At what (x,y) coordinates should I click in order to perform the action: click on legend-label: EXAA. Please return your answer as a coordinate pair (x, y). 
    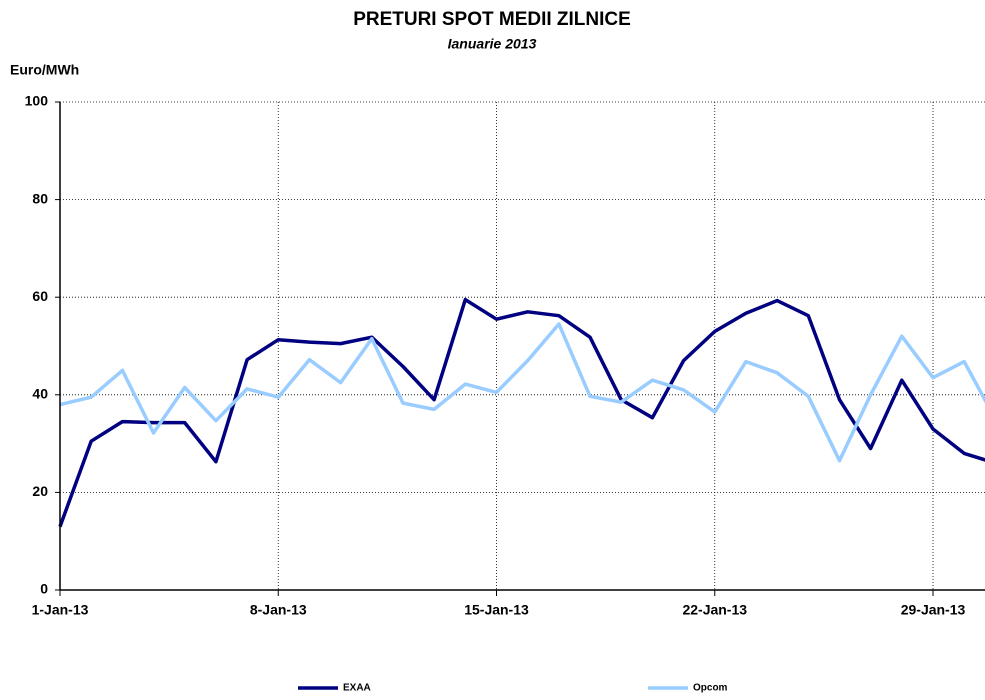
    Looking at the image, I should click on (357, 688).